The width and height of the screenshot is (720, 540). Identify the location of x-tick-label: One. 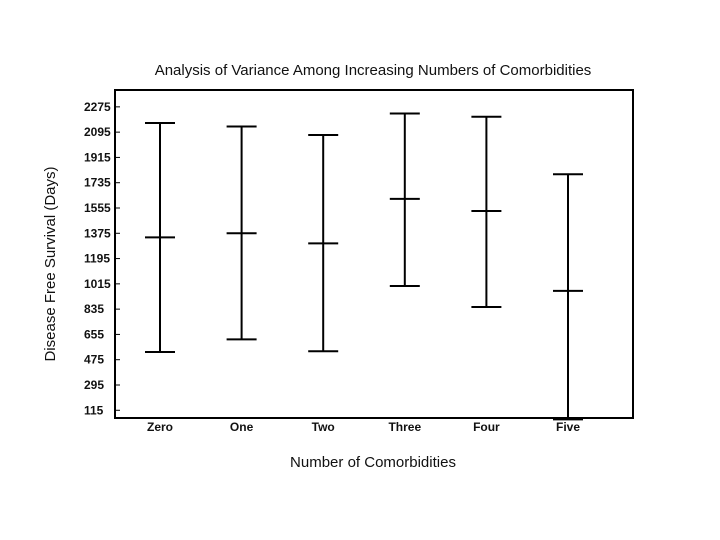
(242, 427).